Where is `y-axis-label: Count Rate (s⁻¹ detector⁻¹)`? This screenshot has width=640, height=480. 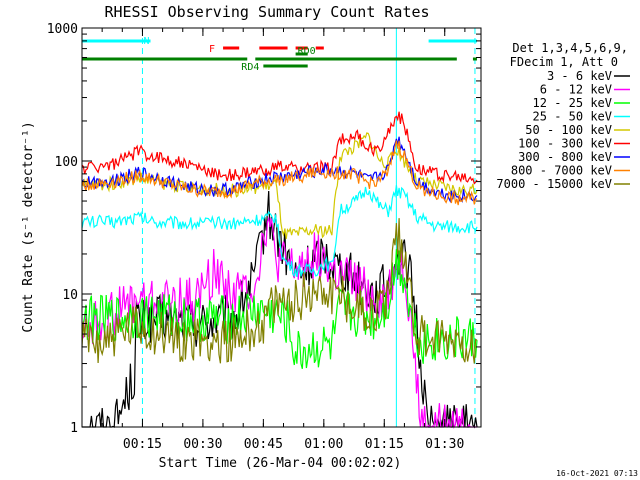 y-axis-label: Count Rate (s⁻¹ detector⁻¹) is located at coordinates (28, 226).